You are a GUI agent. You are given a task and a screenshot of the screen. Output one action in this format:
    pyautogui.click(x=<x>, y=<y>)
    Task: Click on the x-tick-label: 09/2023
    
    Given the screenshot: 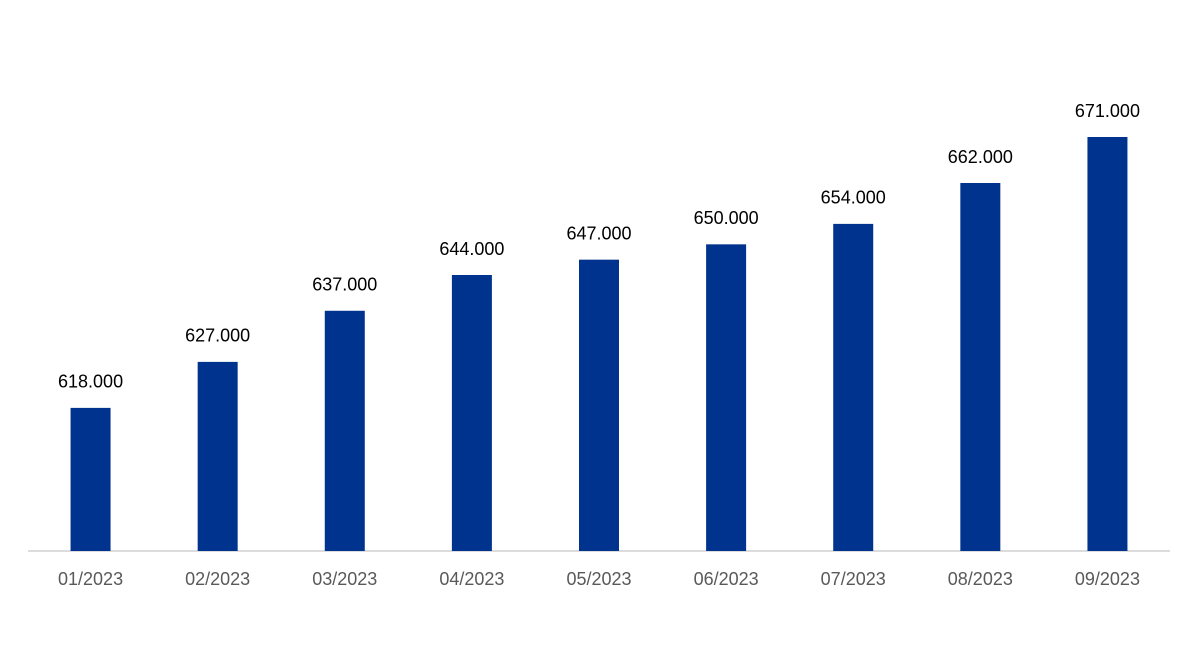 What is the action you would take?
    pyautogui.click(x=1107, y=579)
    